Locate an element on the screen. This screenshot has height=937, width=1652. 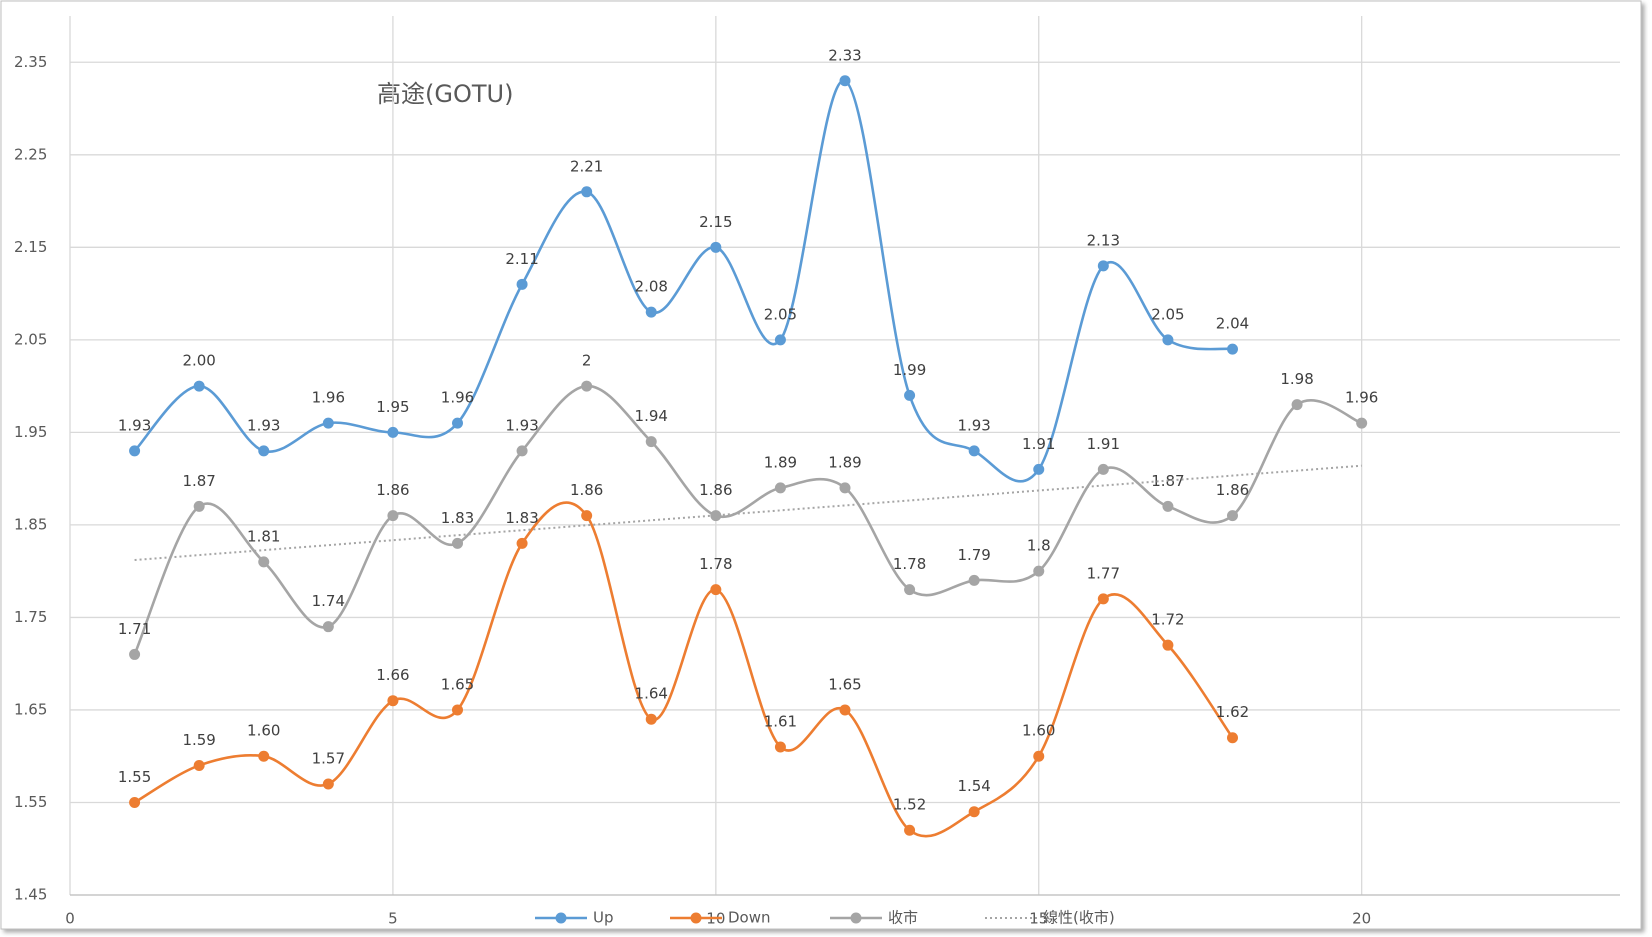
legend-label: 收市 is located at coordinates (903, 918).